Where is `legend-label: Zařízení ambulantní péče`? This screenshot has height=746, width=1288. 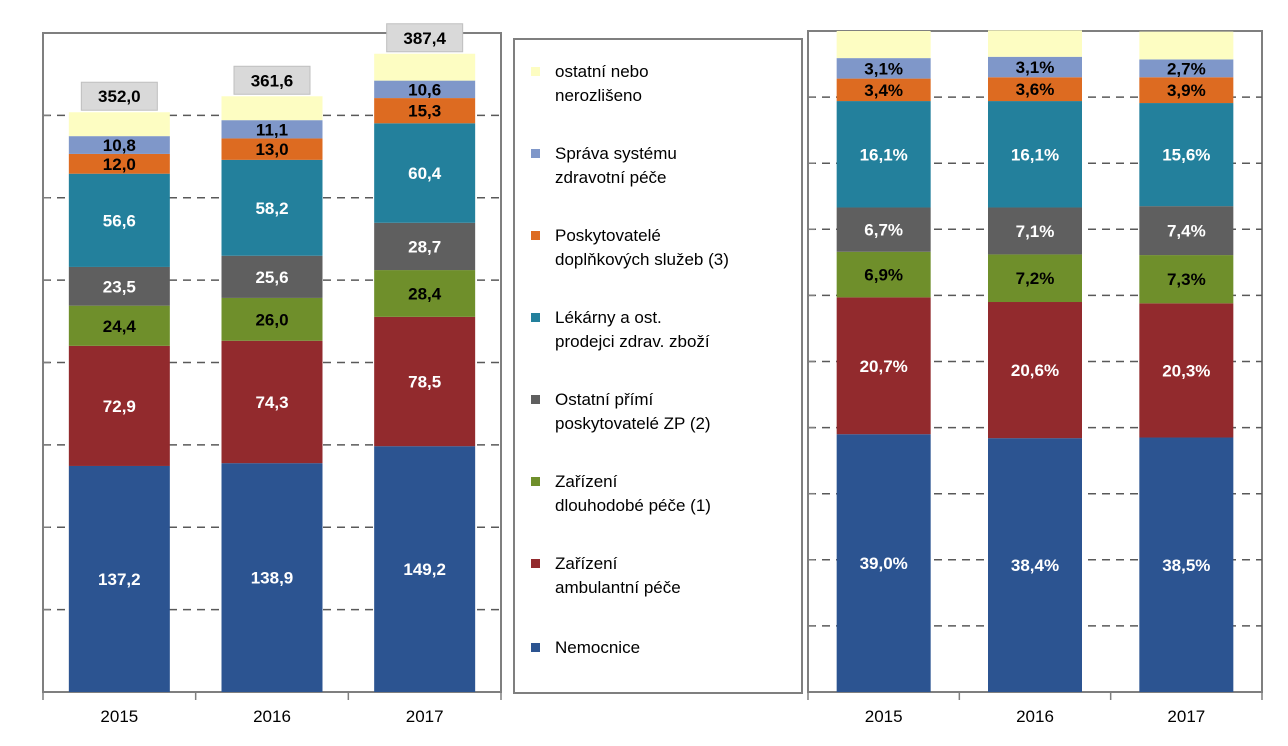
legend-label: Zařízení ambulantní péče is located at coordinates (675, 576).